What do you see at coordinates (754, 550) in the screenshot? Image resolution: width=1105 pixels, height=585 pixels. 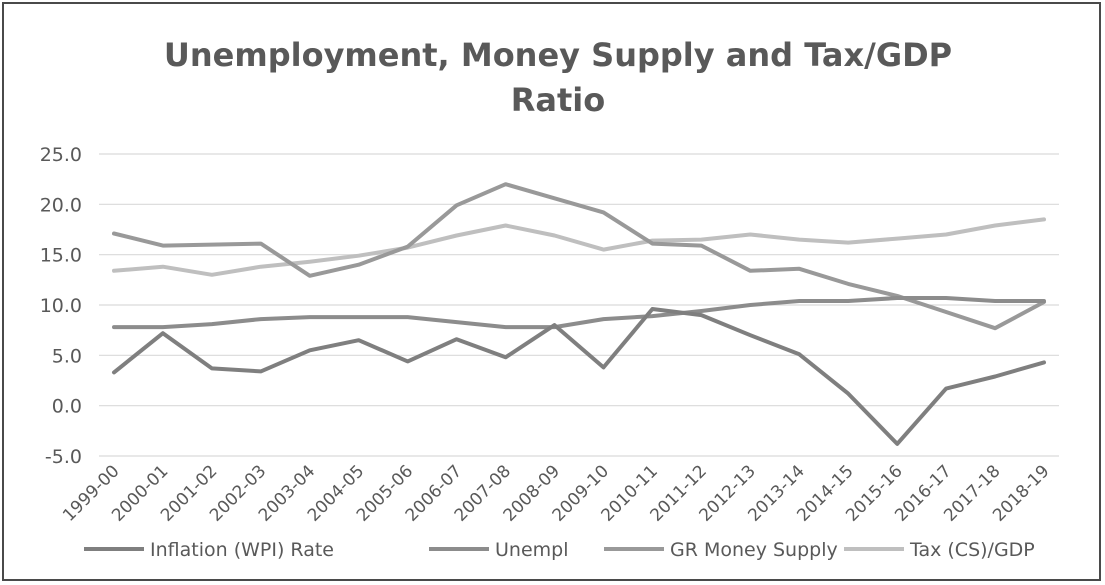 I see `legend-label: GR Money Supply` at bounding box center [754, 550].